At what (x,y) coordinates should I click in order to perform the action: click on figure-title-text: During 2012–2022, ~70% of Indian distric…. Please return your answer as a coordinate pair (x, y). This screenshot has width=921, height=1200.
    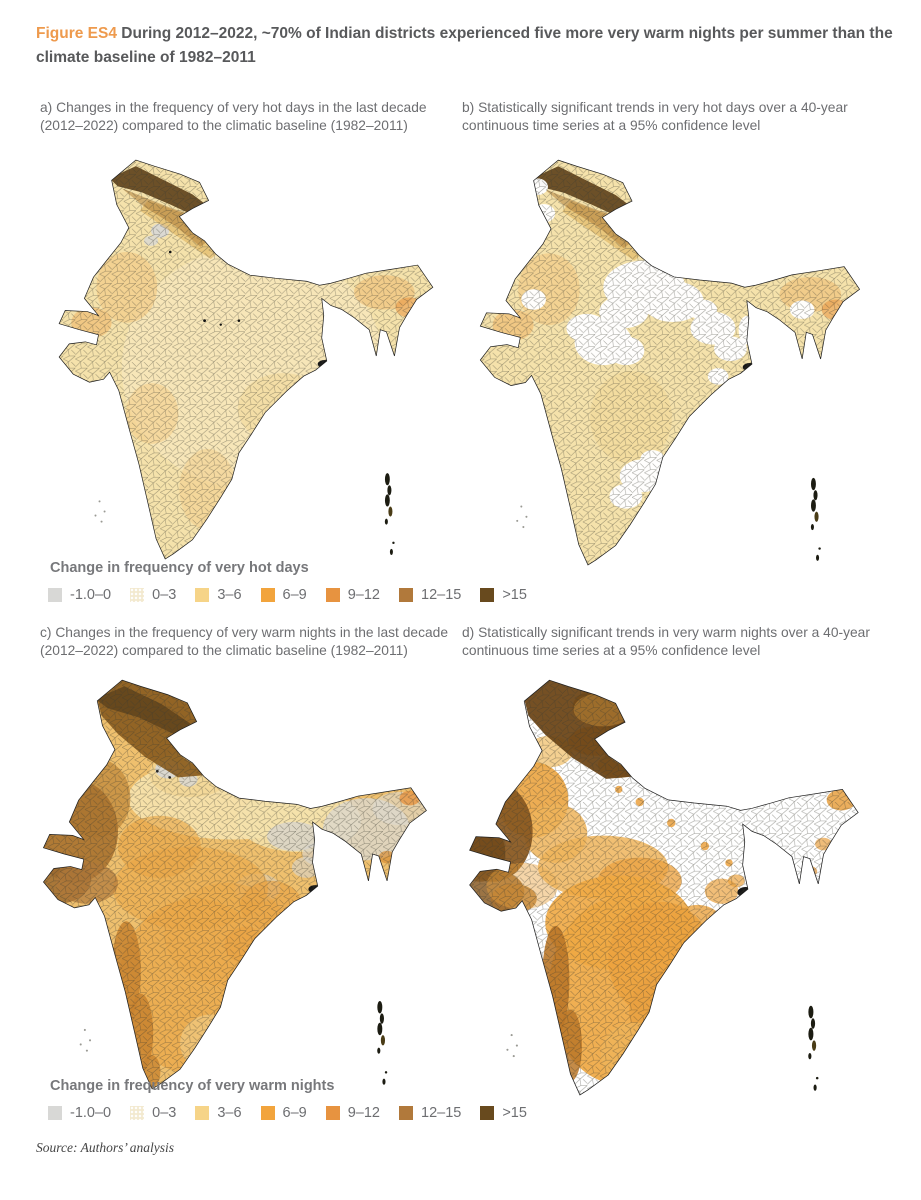
    Looking at the image, I should click on (464, 46).